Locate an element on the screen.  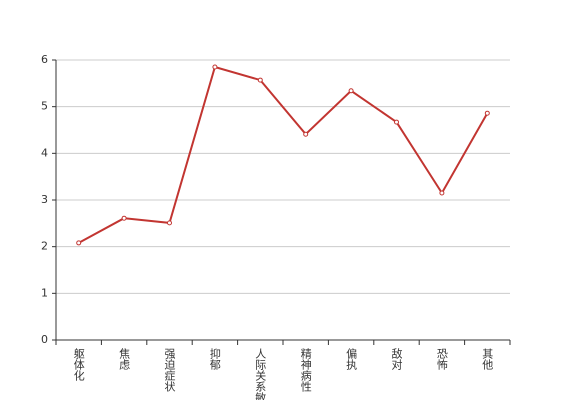
x-tick-label: 焦虑 is located at coordinates (124, 359).